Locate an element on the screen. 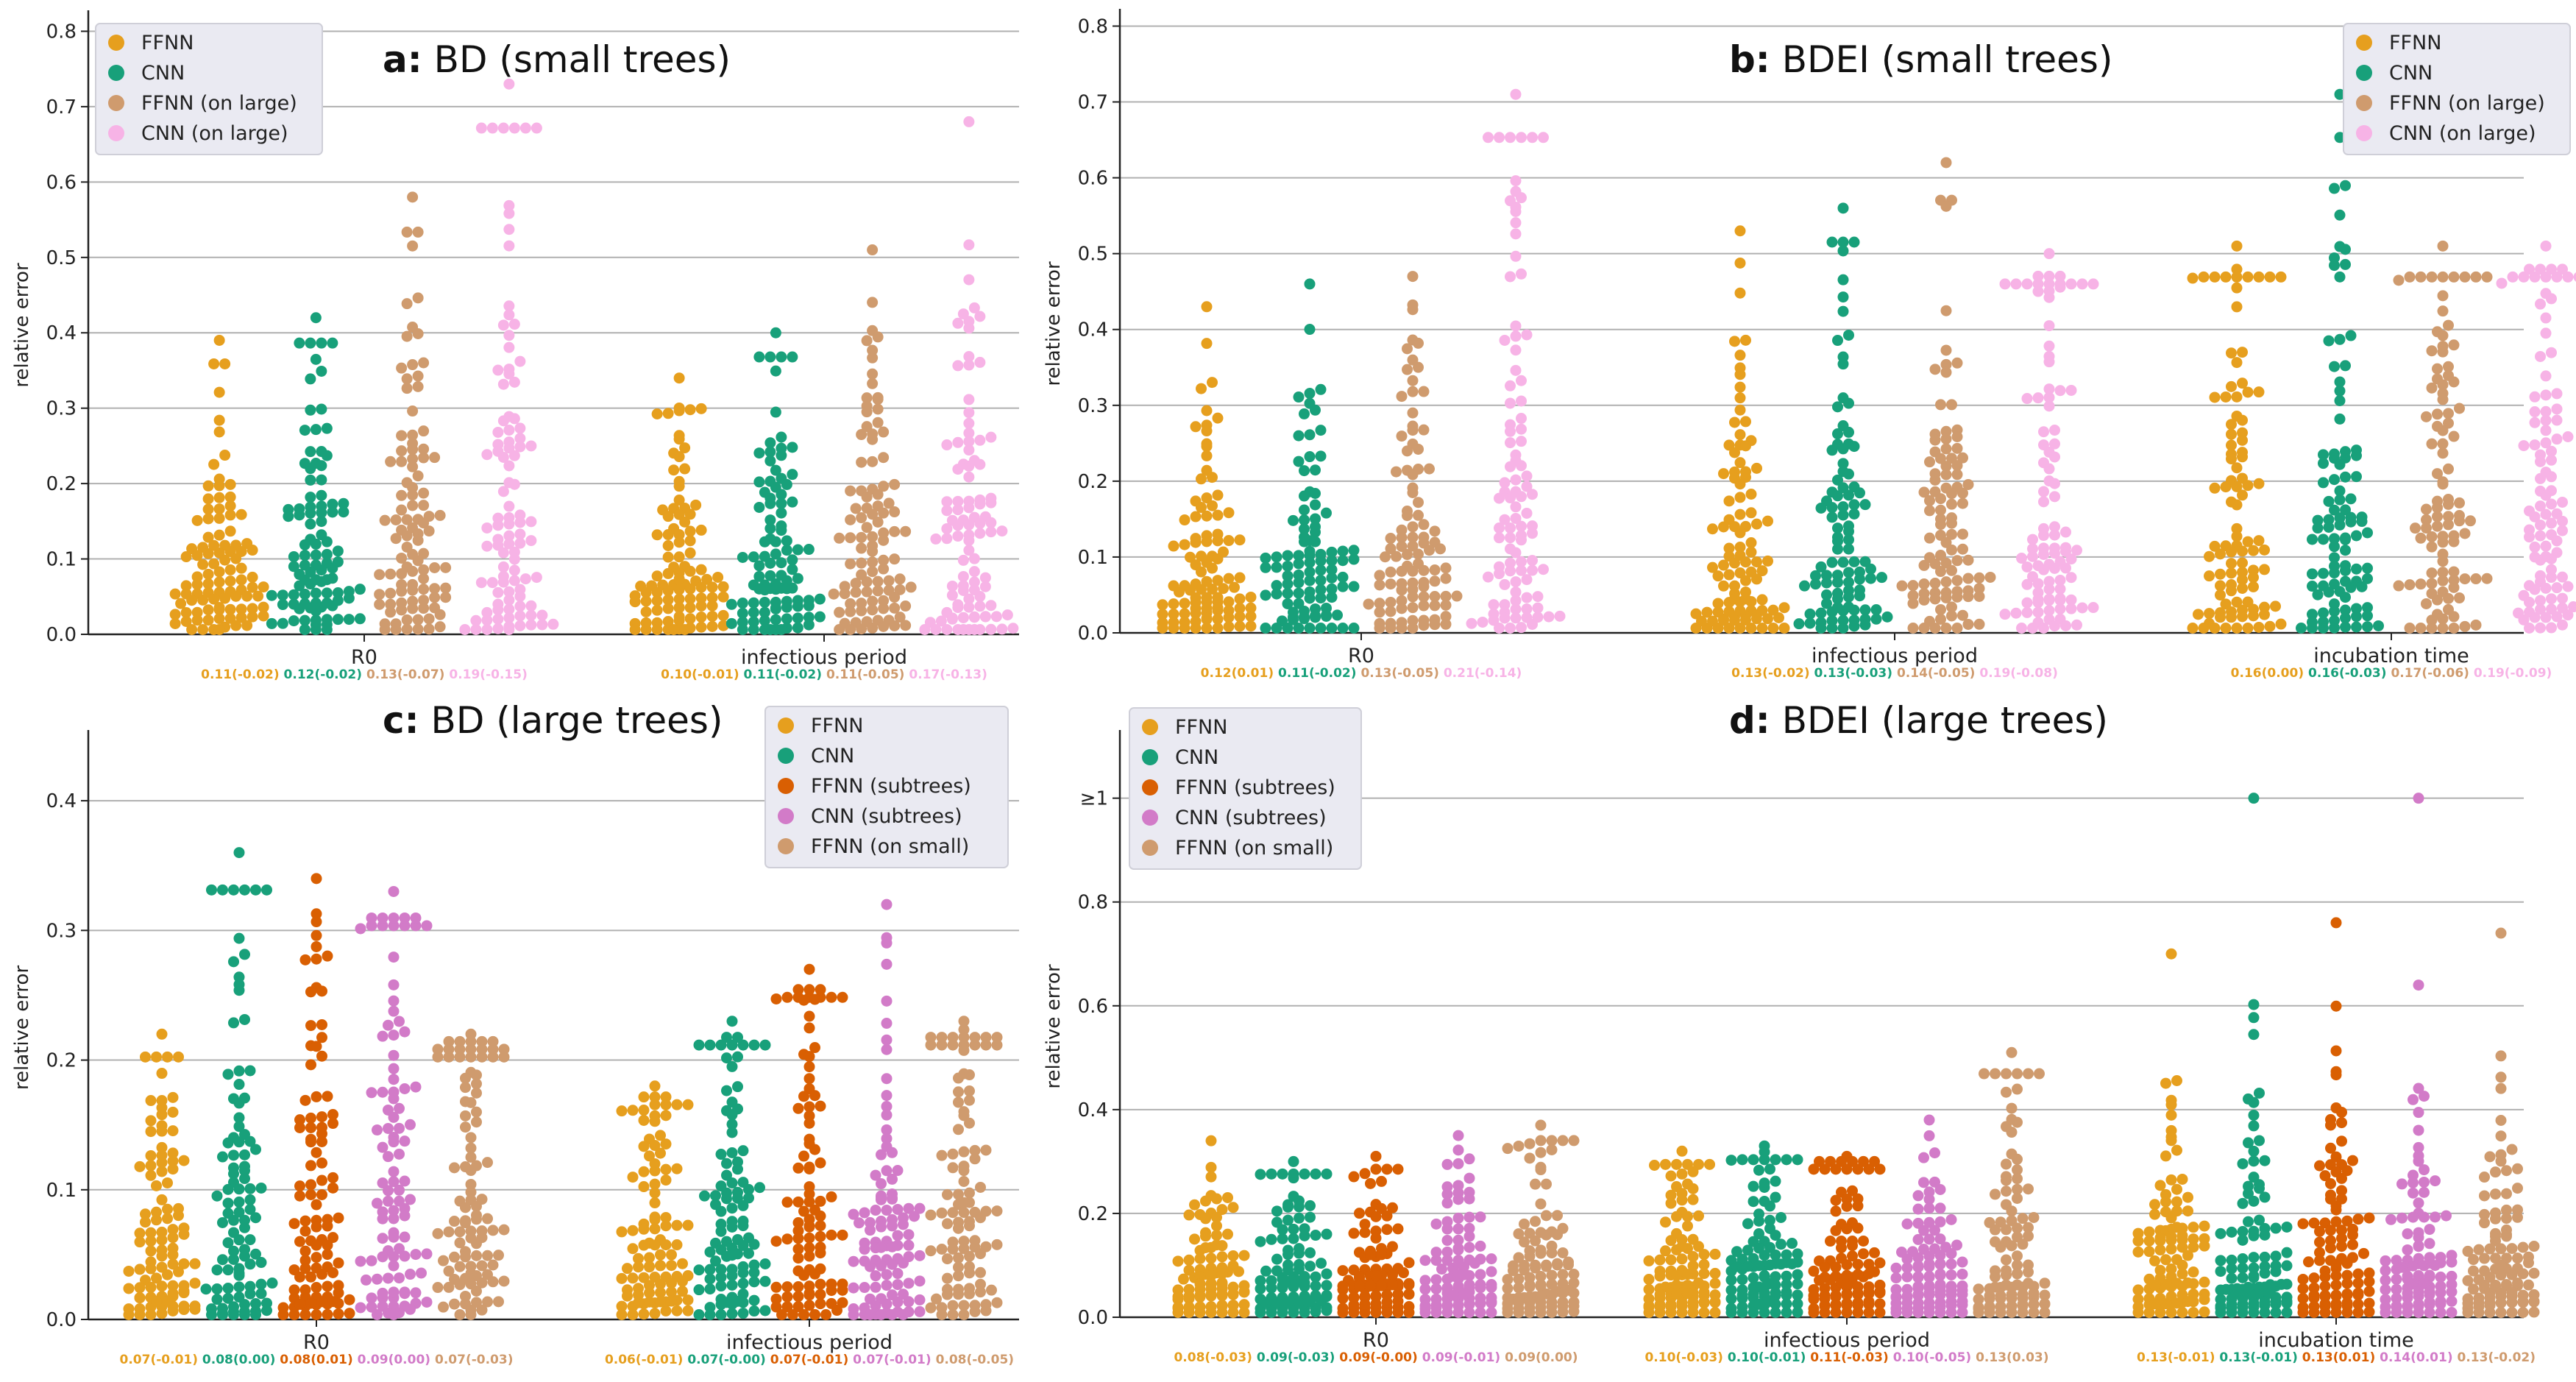 Image resolution: width=2576 pixels, height=1382 pixels. y-tick-label: 0.5 is located at coordinates (1093, 255).